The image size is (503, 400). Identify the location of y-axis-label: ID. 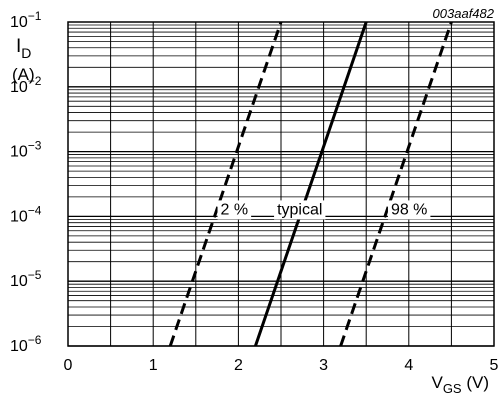
(23, 48).